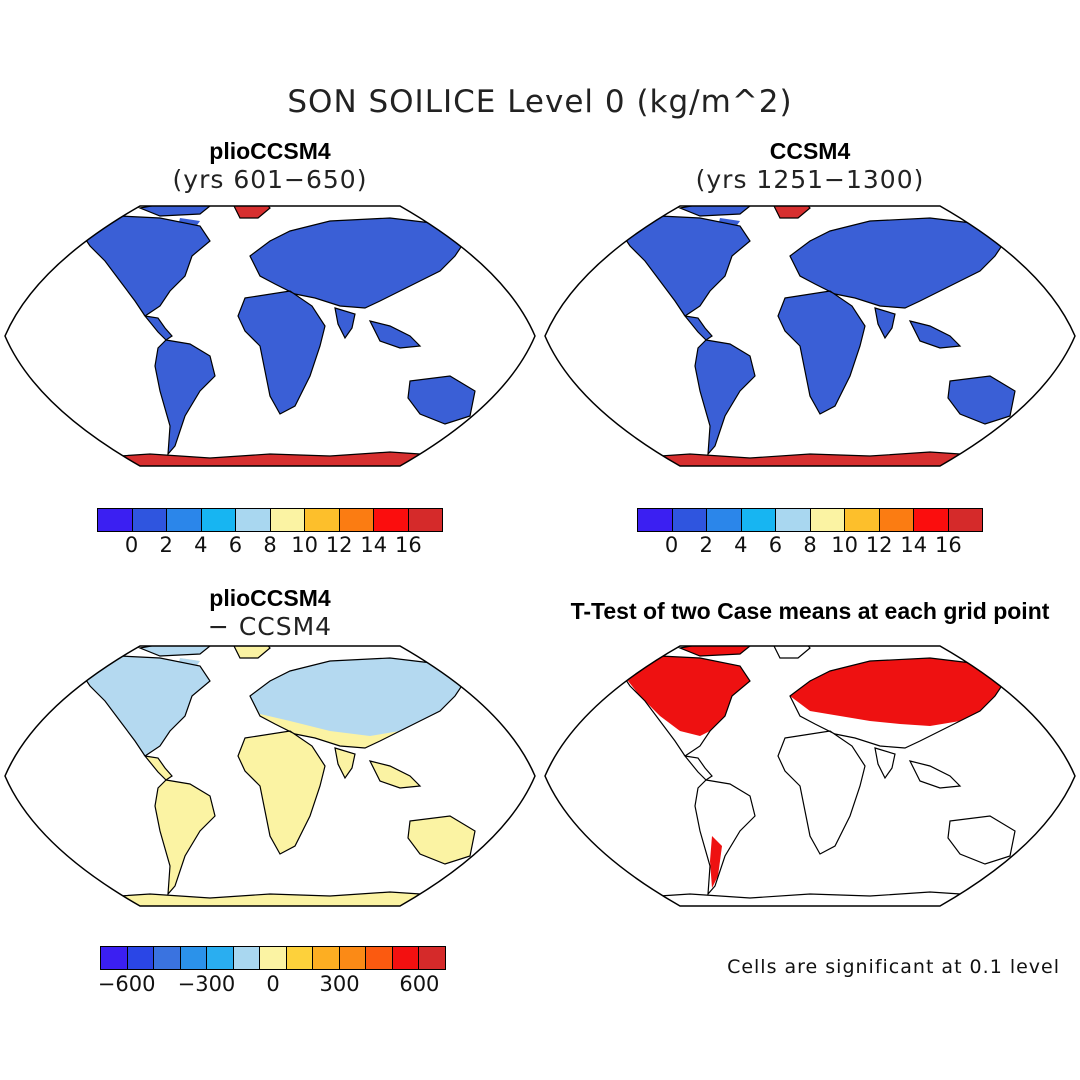 This screenshot has width=1080, height=1080. I want to click on panel-title-ccsm: CCSM4 (yrs 1251−1300), so click(810, 166).